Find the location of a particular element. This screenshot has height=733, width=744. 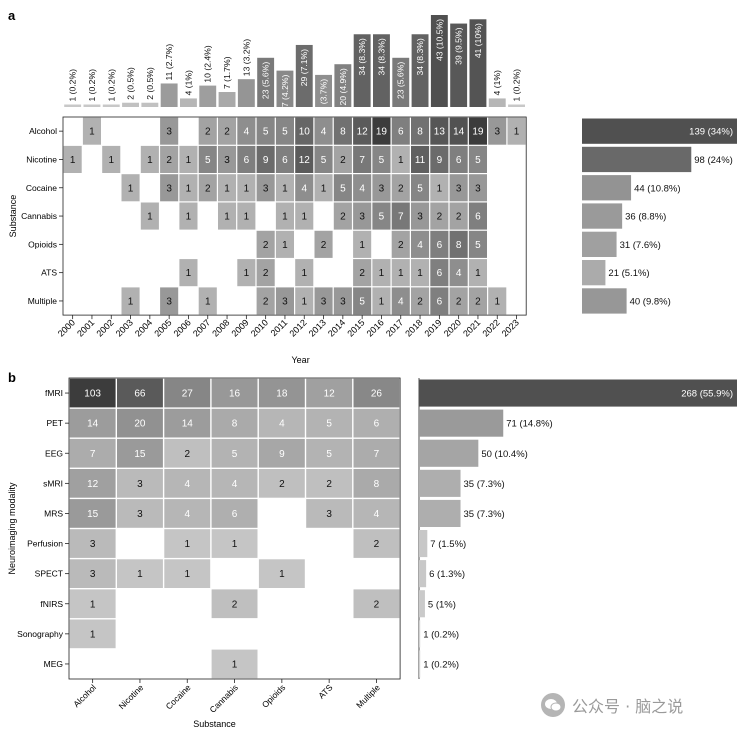

cell-value: 19 is located at coordinates (382, 132).